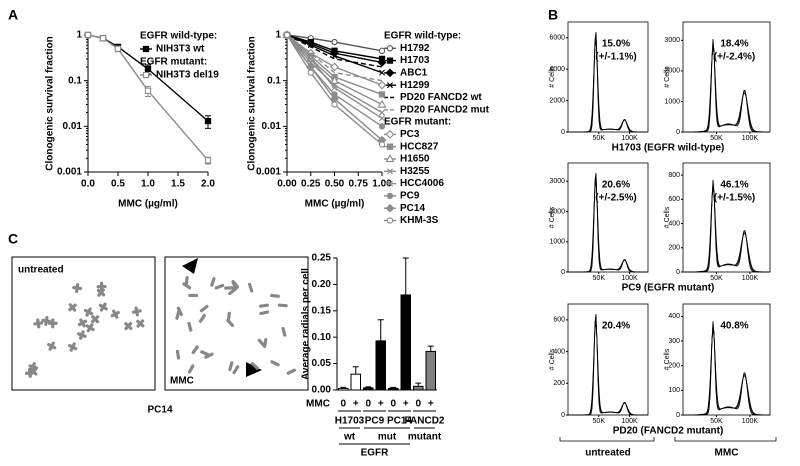 Image resolution: width=800 pixels, height=466 pixels. Describe the element at coordinates (349, 437) in the screenshot. I see `subgroup-label: wt` at that location.